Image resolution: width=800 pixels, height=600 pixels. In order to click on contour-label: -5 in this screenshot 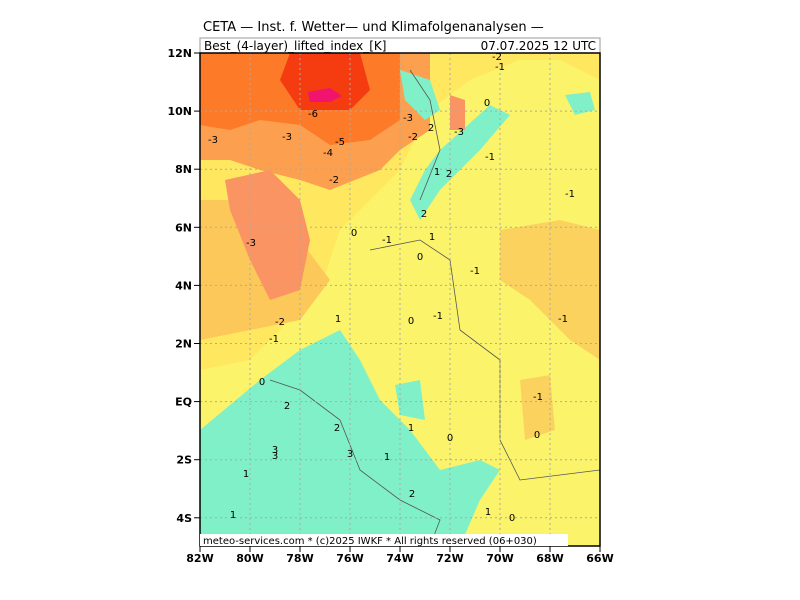, I will do `click(340, 142)`.